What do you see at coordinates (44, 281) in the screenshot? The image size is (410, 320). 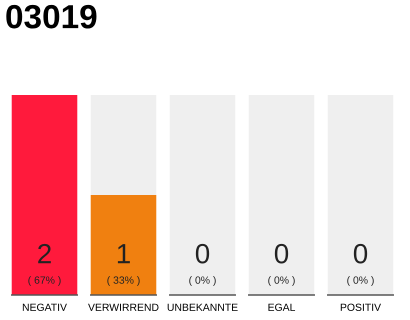 I see `annotation: ( 67% )` at bounding box center [44, 281].